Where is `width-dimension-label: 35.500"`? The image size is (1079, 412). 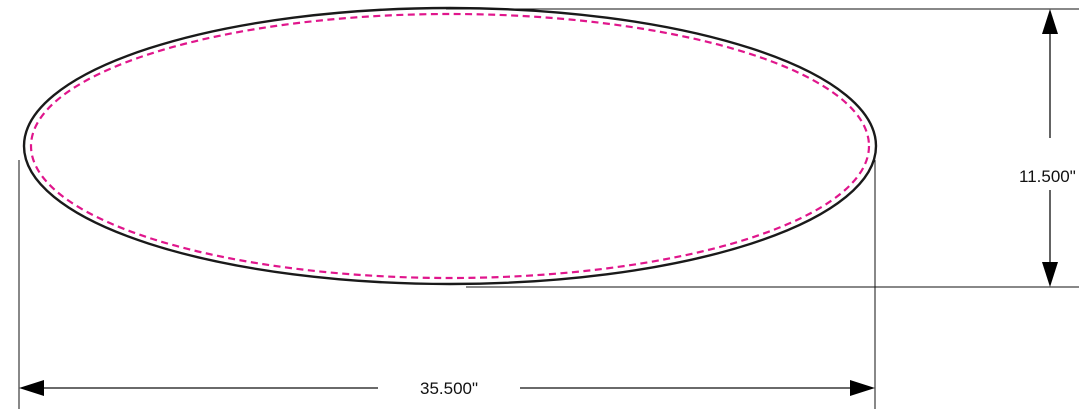
width-dimension-label: 35.500" is located at coordinates (449, 388).